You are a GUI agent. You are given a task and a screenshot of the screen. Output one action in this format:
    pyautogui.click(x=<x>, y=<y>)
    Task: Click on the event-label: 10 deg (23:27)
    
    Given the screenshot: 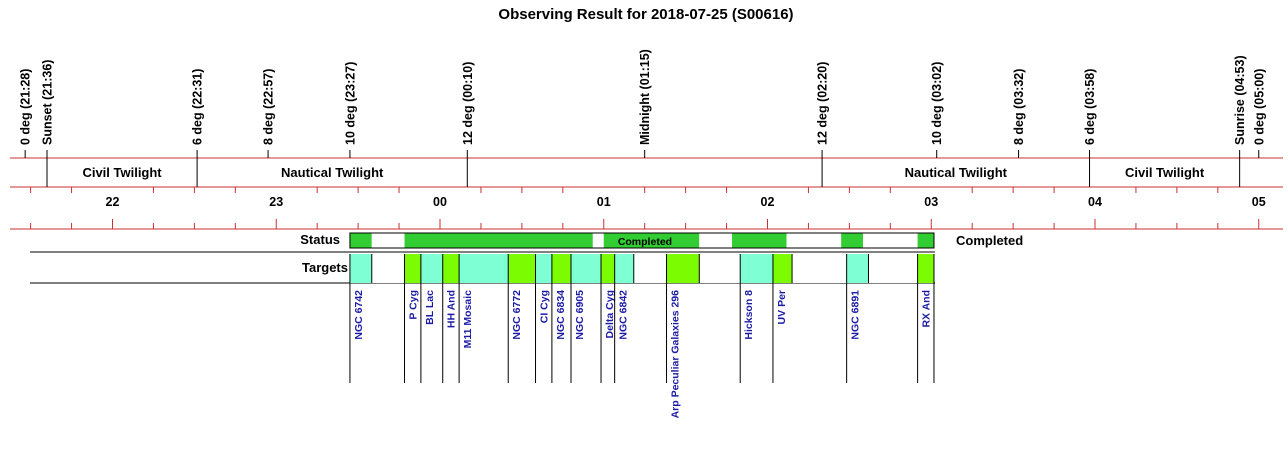 What is the action you would take?
    pyautogui.click(x=350, y=103)
    